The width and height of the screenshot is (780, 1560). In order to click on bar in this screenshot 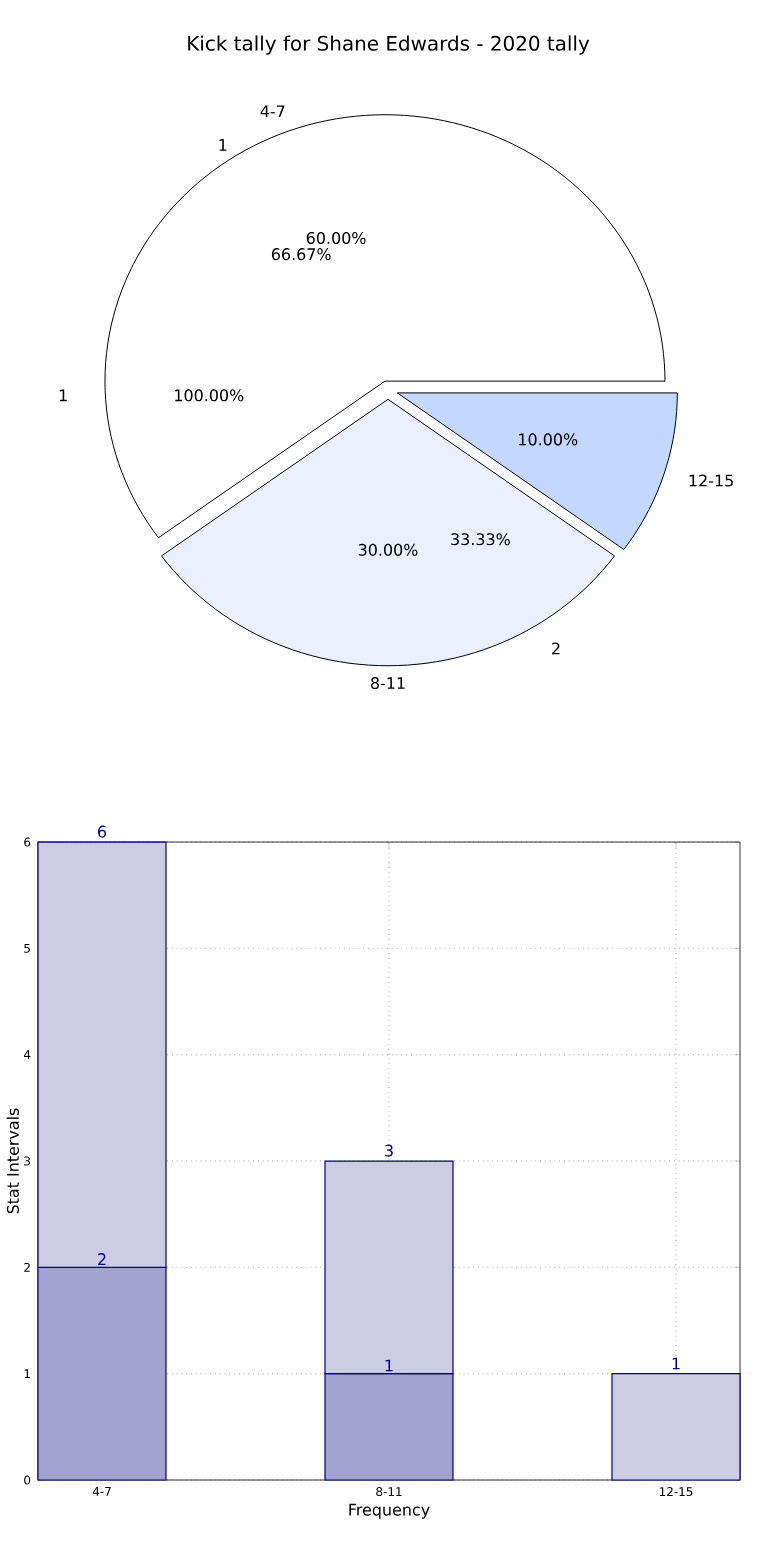, I will do `click(676, 1427)`.